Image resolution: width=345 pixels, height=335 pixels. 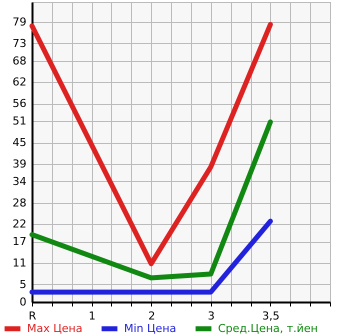 I want to click on y-tick-label: 22, so click(x=19, y=224).